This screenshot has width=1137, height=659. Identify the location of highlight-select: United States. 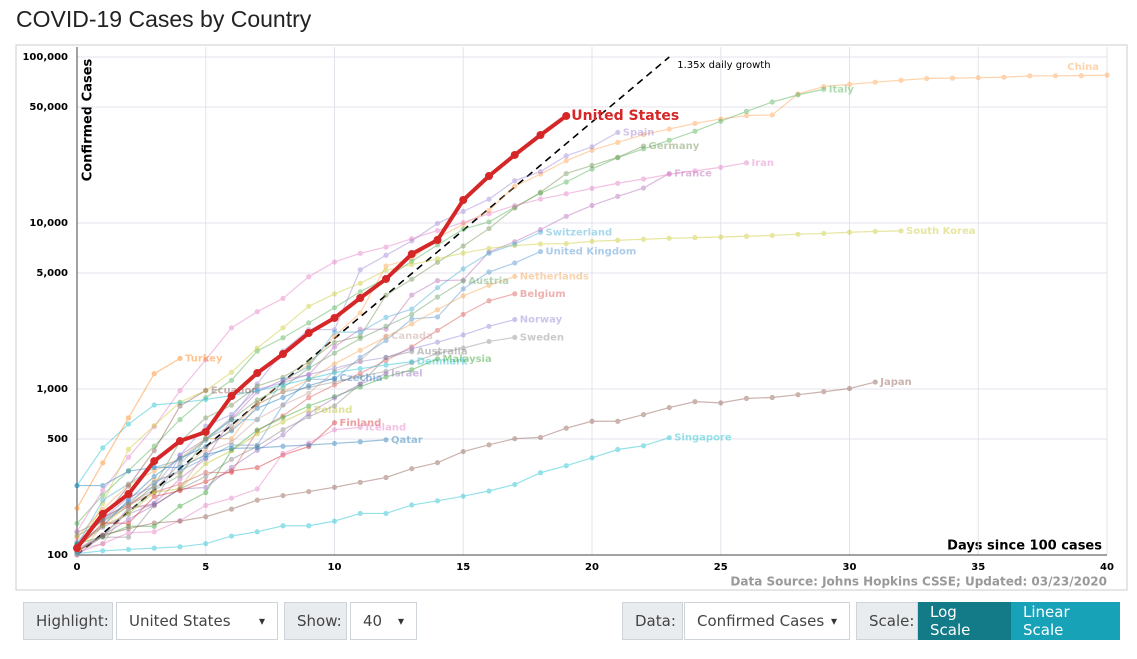
(197, 621).